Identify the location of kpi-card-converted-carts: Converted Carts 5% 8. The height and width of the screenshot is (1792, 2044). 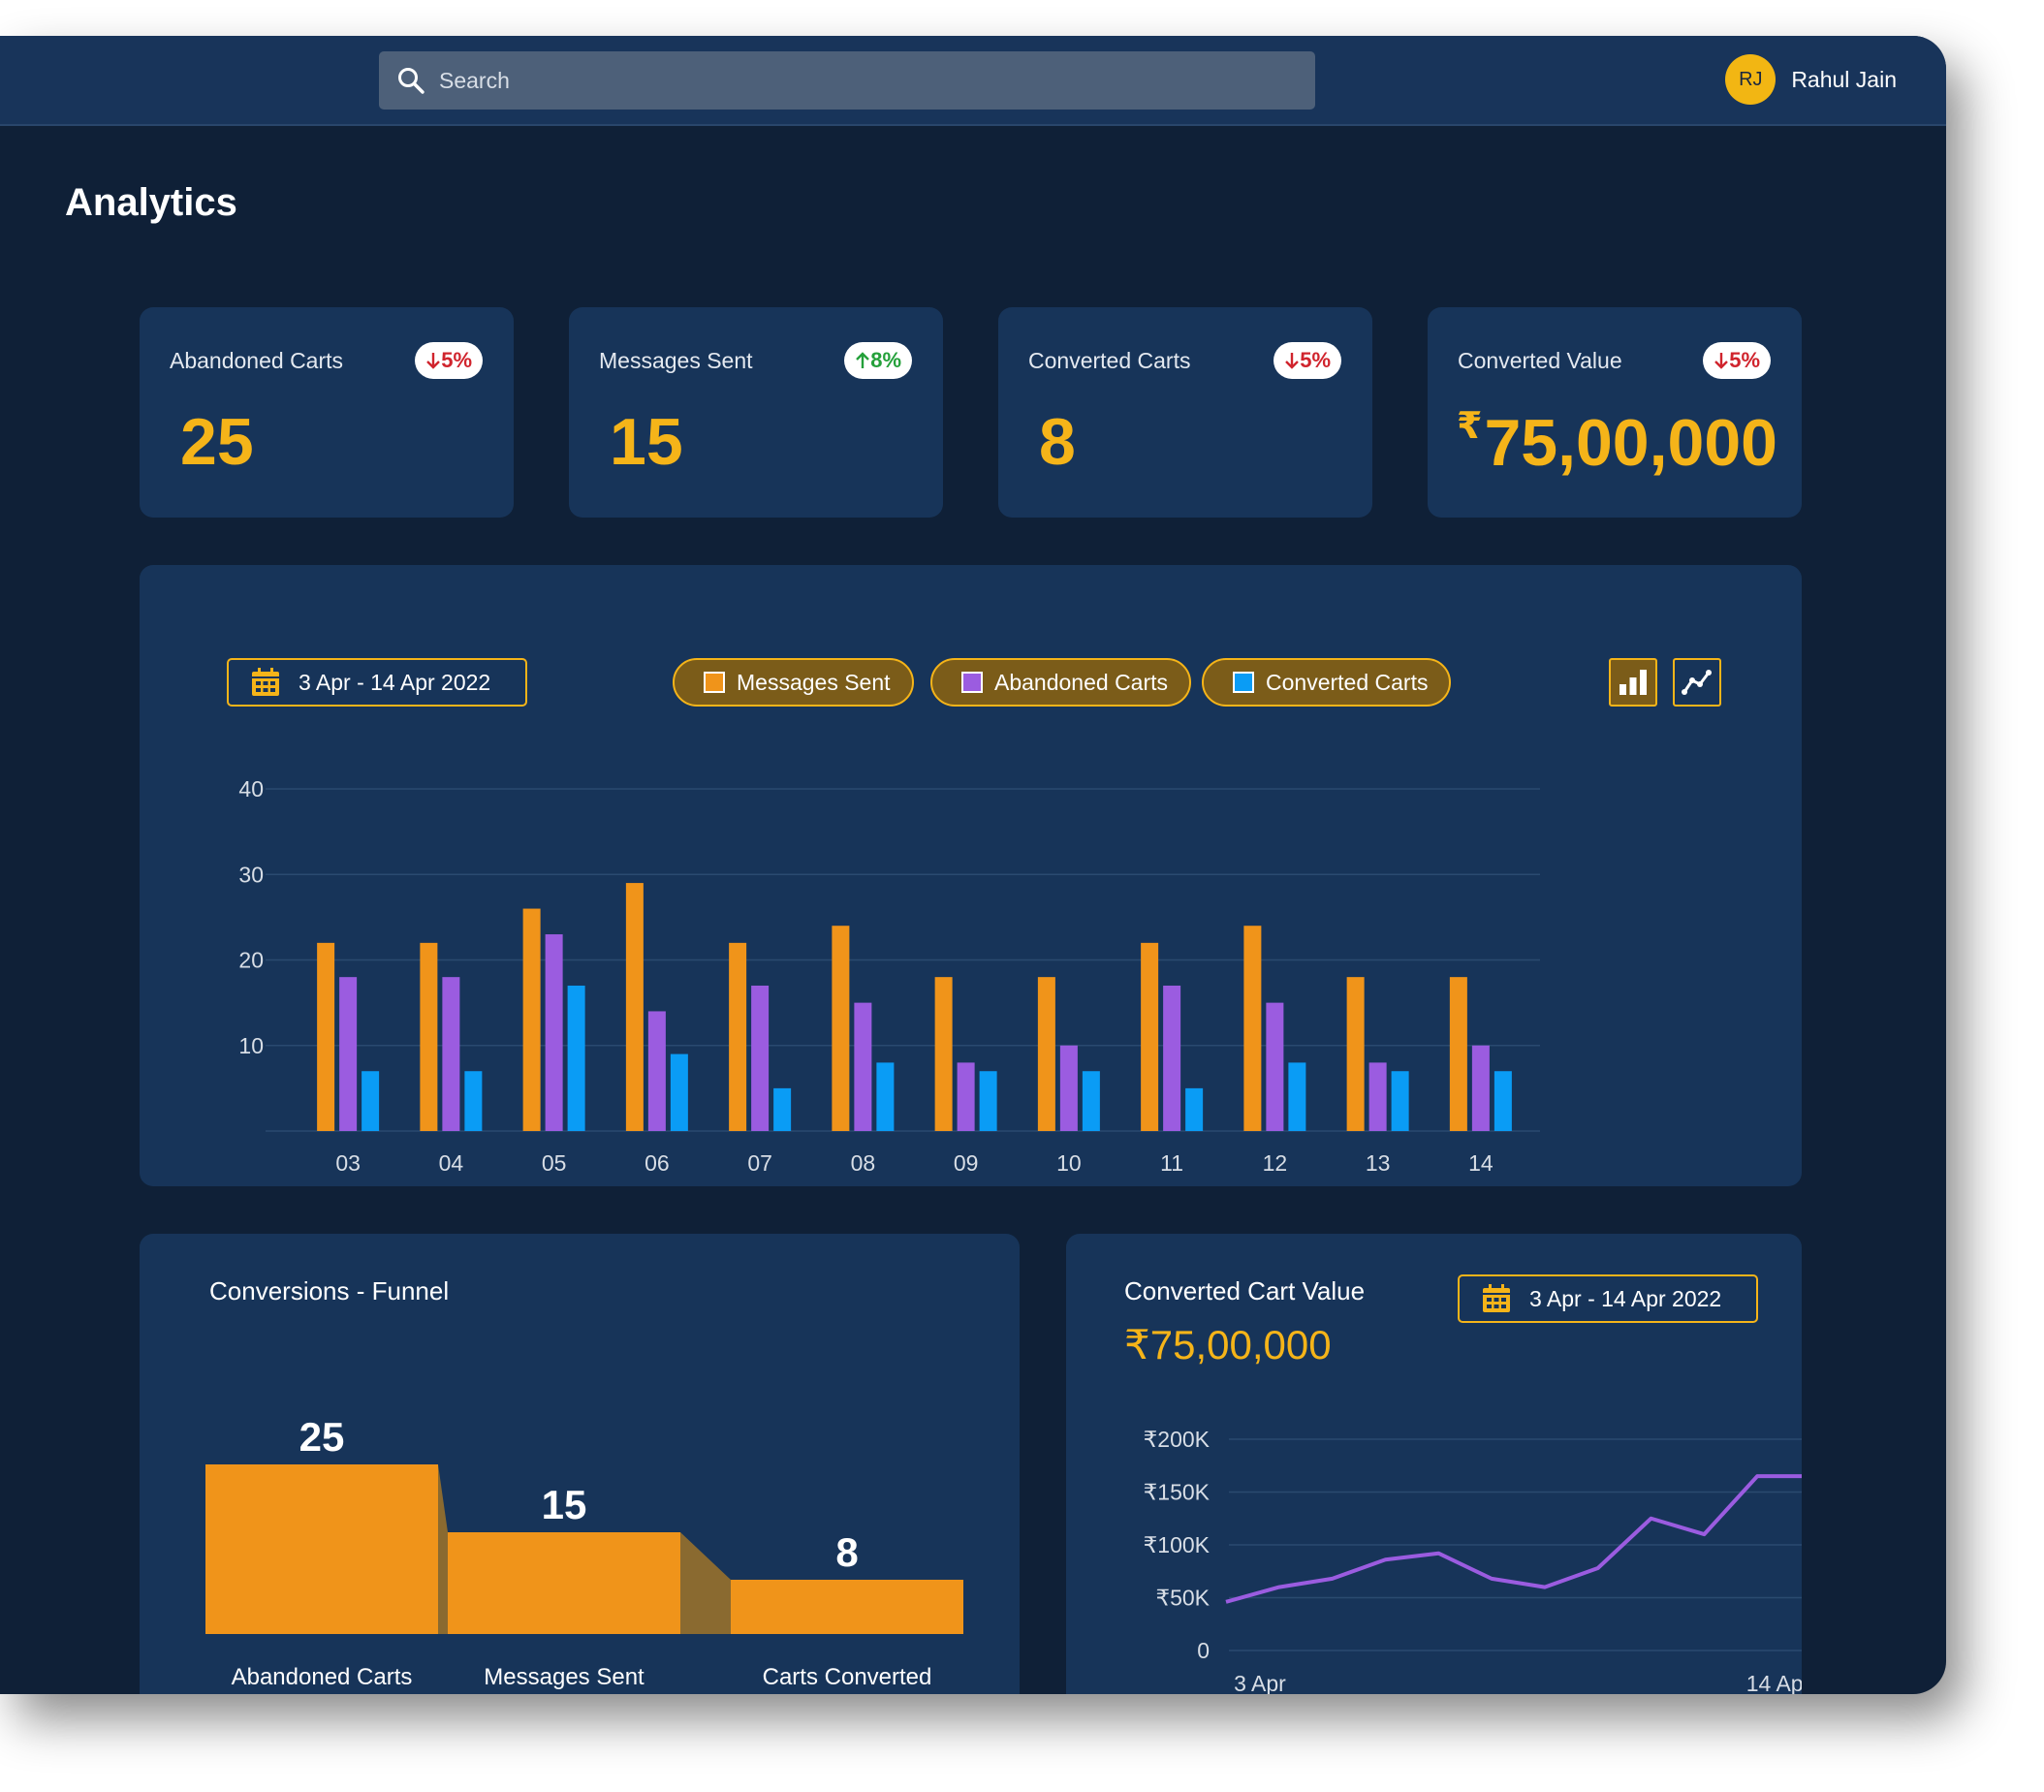
(1185, 412).